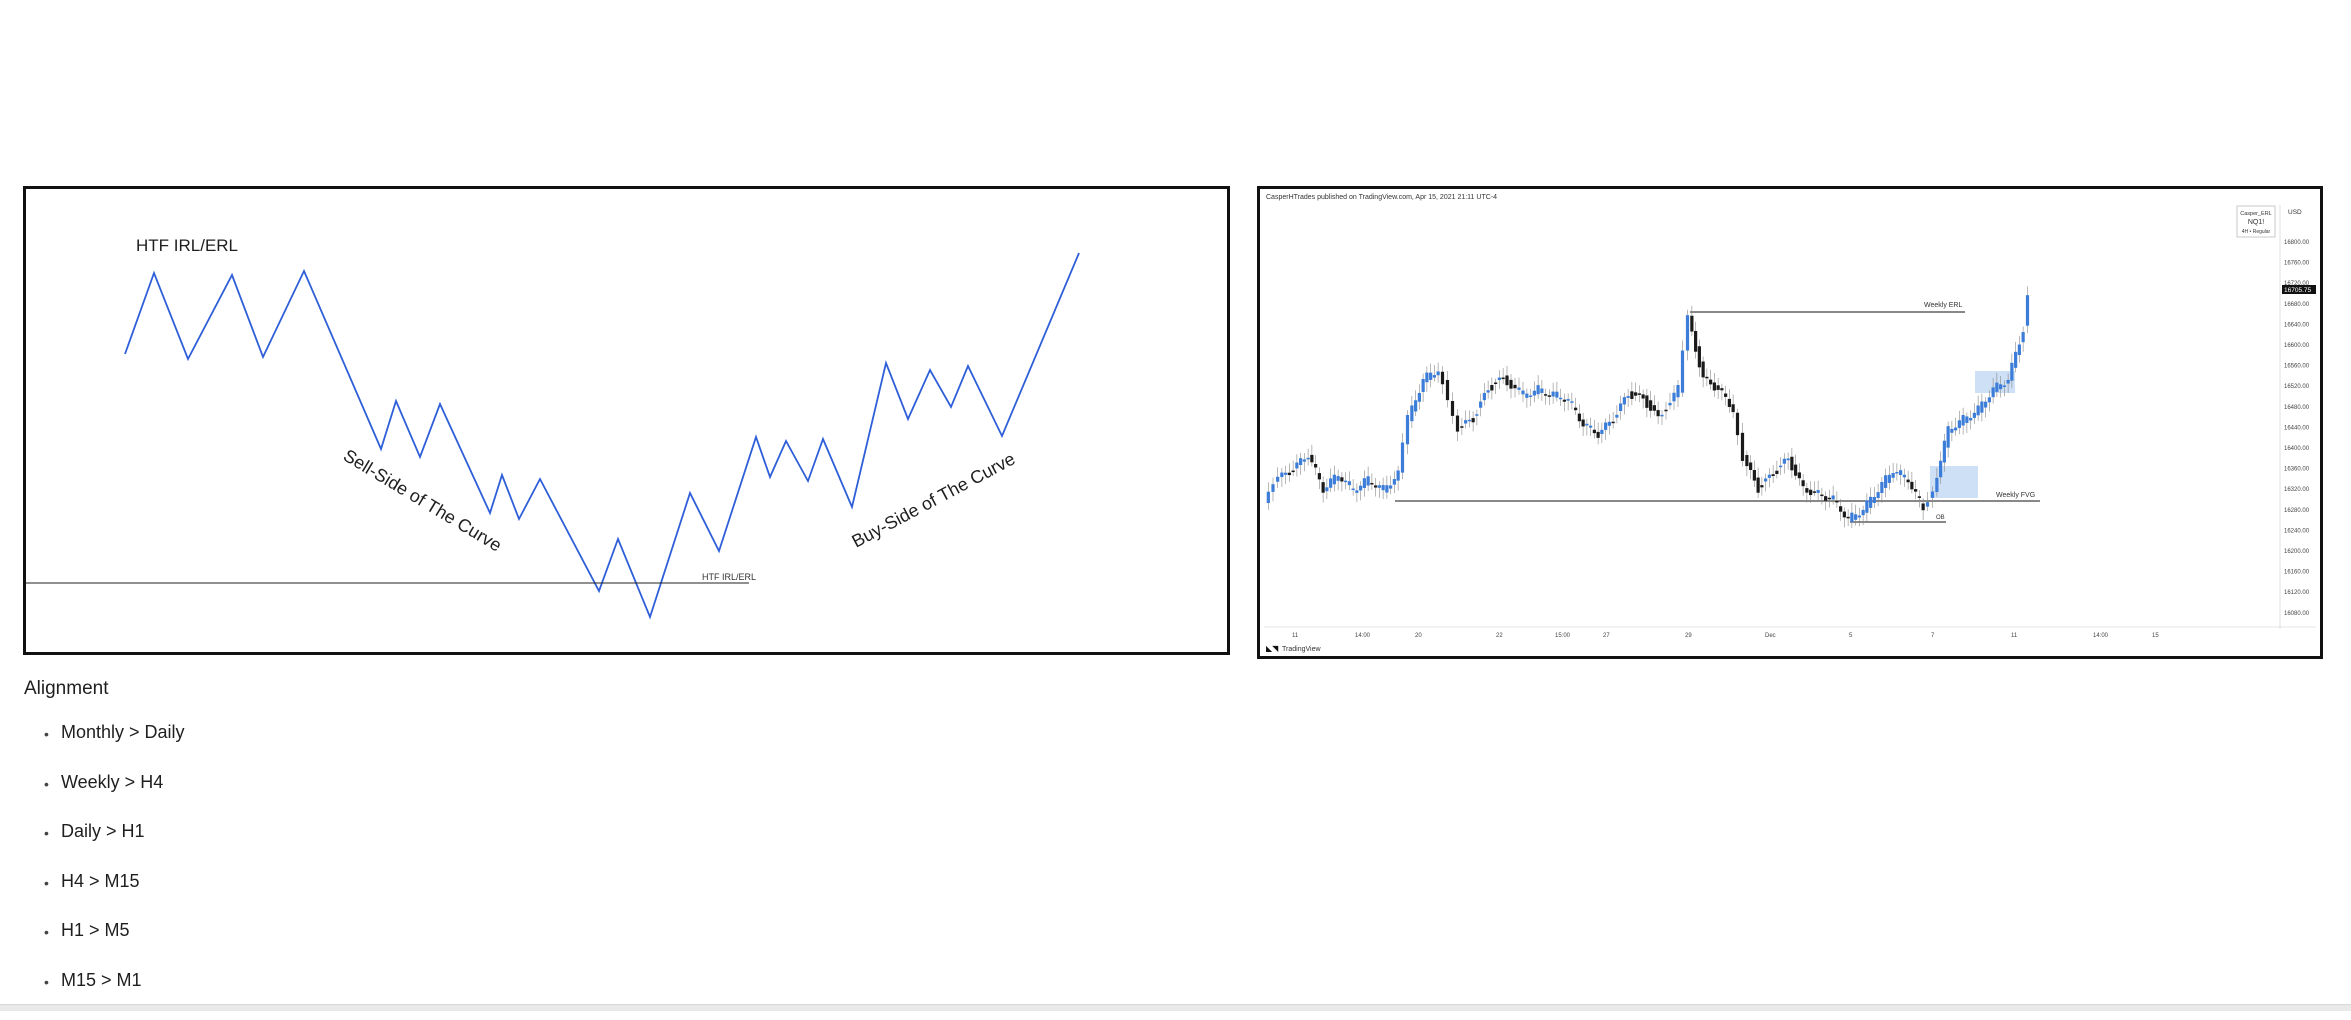 The width and height of the screenshot is (2351, 1020). I want to click on sell-side-label: Sell-Side of The Curve, so click(422, 500).